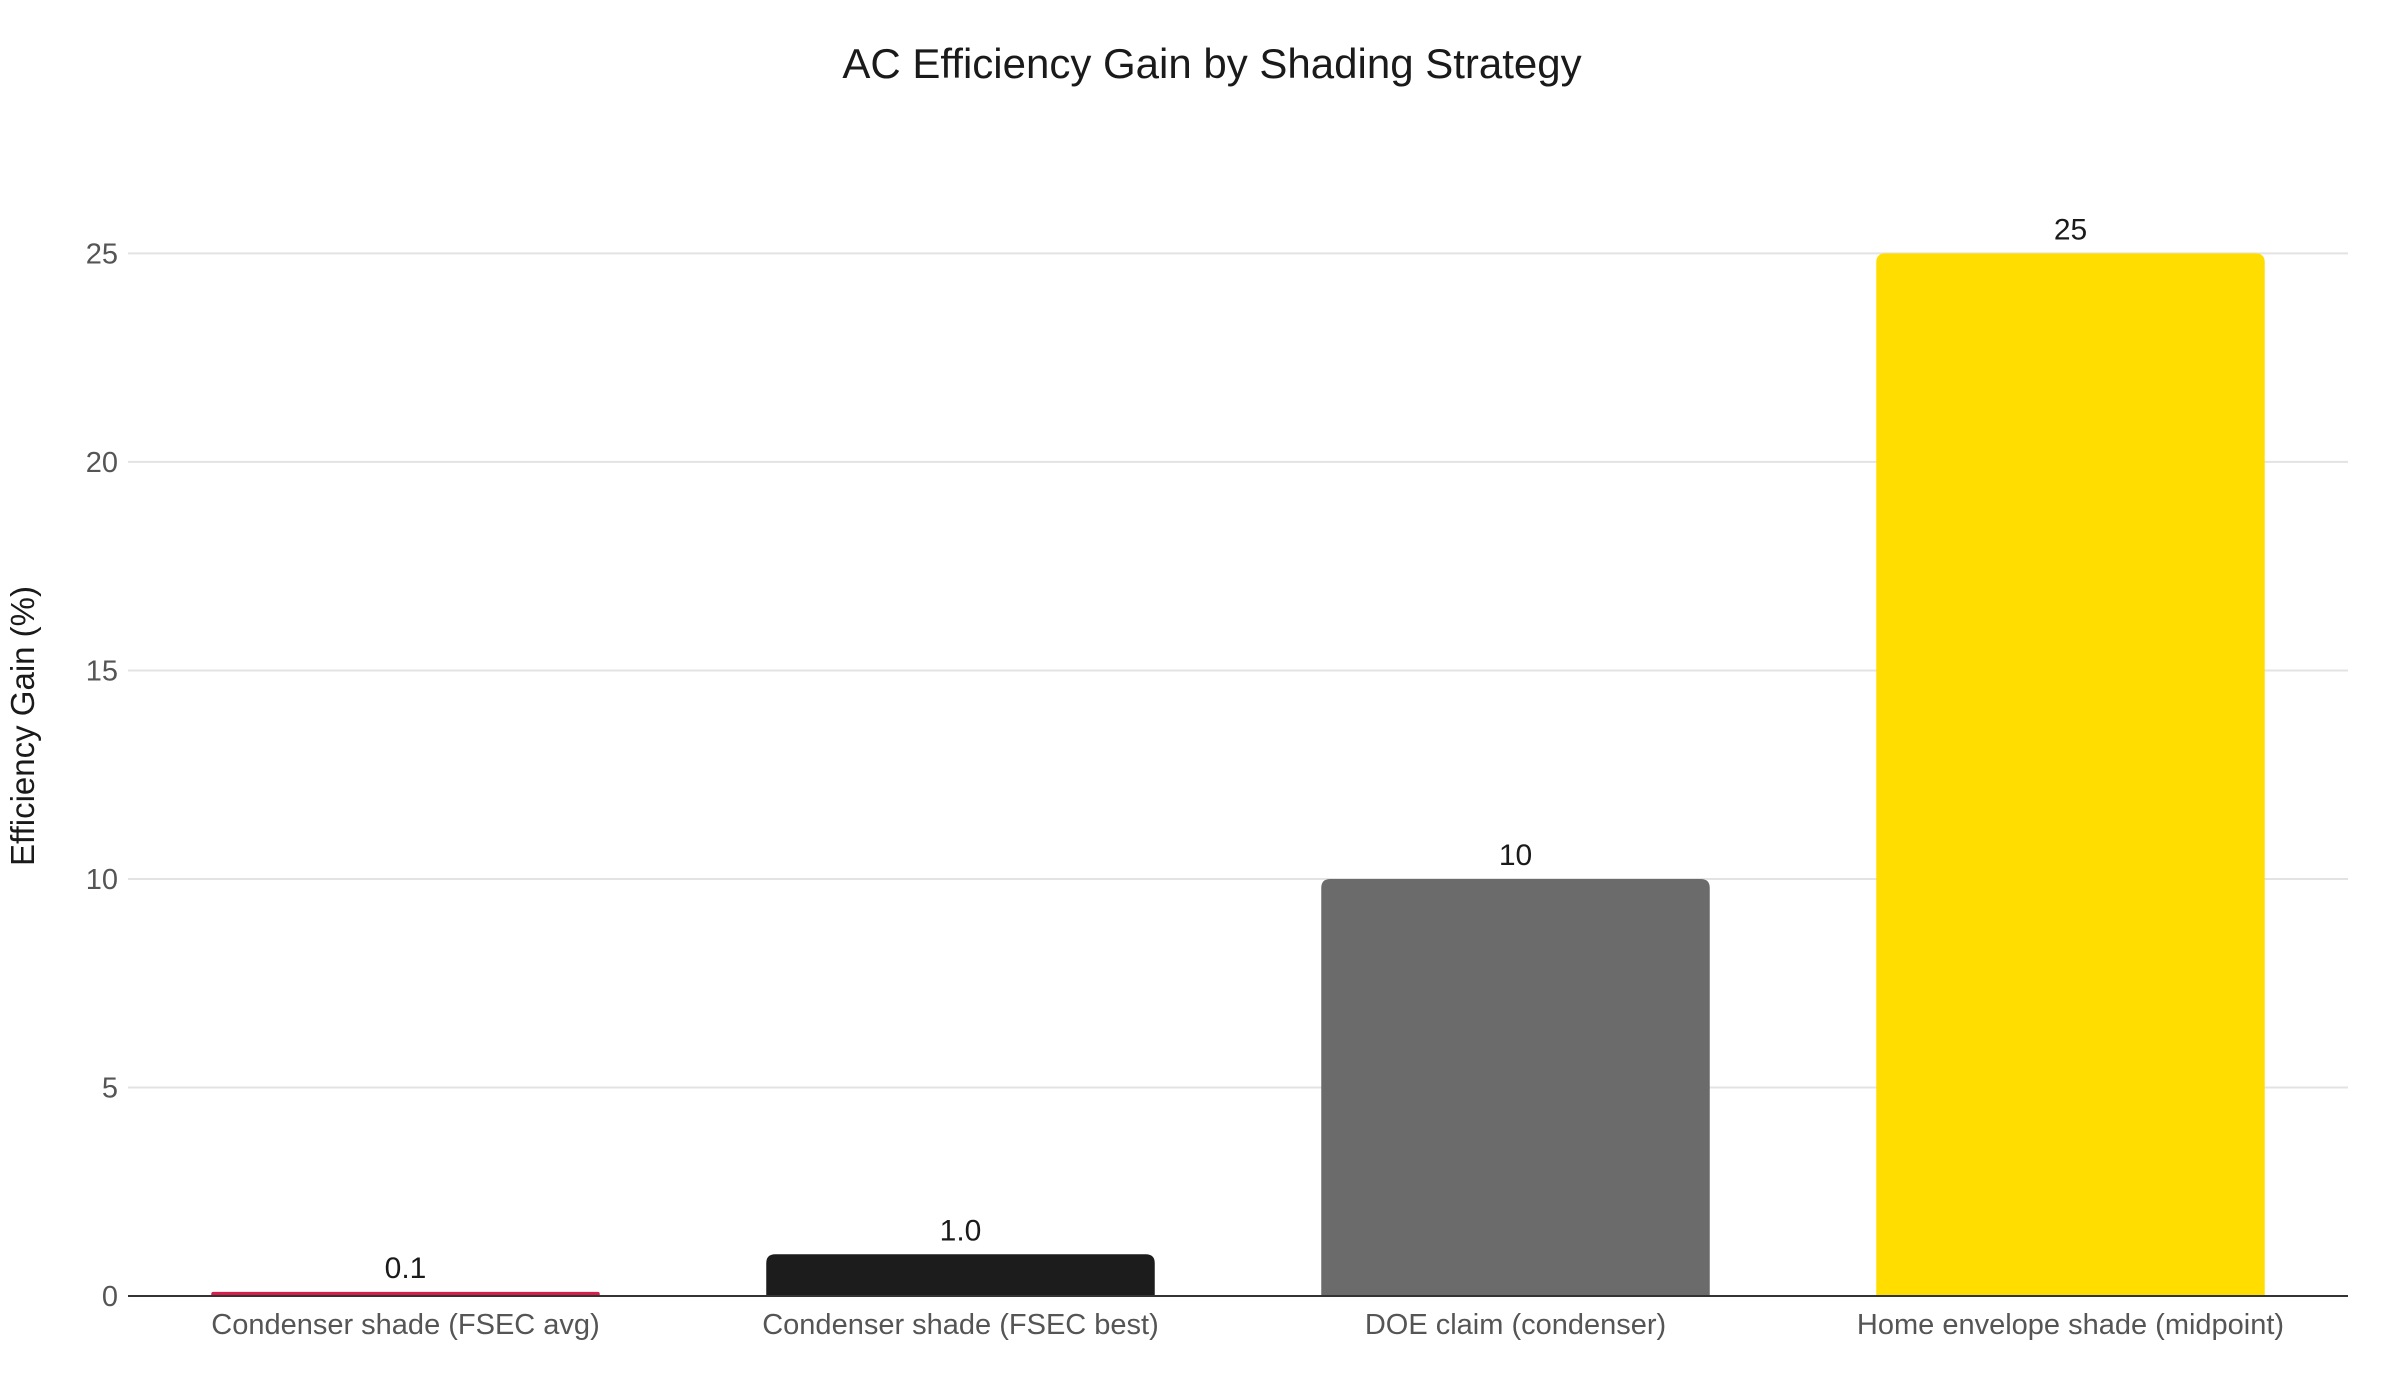 The image size is (2400, 1400). Describe the element at coordinates (2070, 1325) in the screenshot. I see `x-tick-label: Home envelope shade (midpoint)` at that location.